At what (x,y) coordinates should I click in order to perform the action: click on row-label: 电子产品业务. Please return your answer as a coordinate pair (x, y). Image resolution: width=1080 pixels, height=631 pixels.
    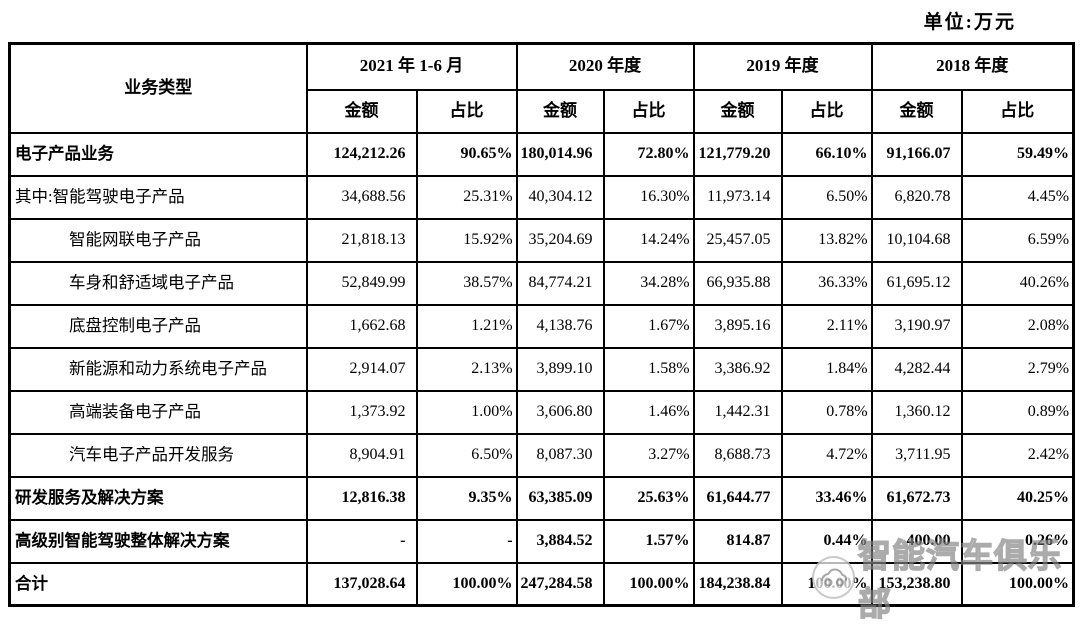
    Looking at the image, I should click on (158, 154).